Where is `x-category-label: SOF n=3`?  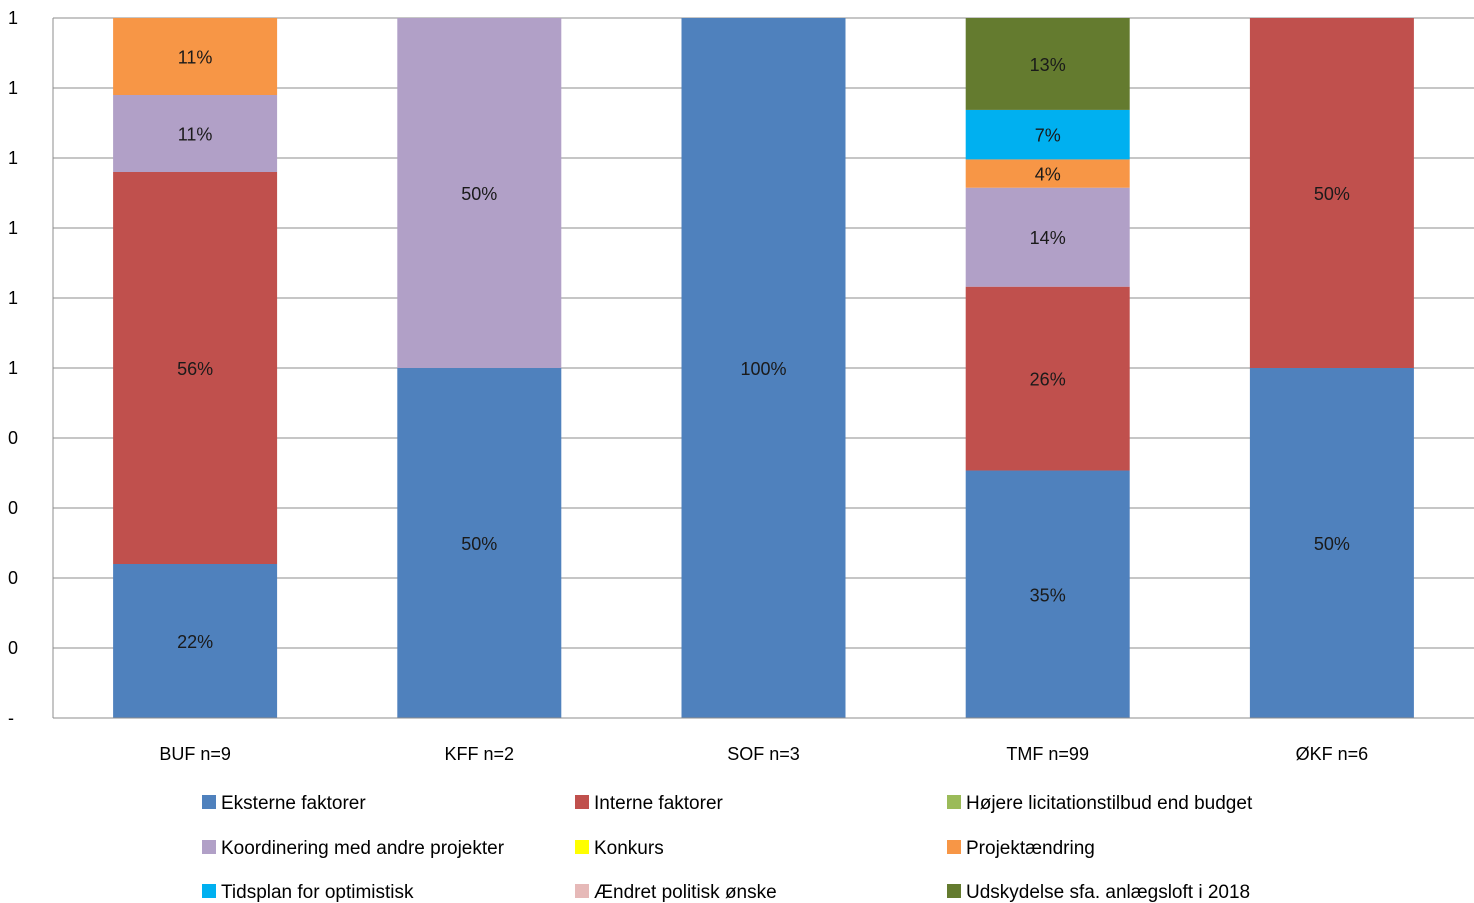
x-category-label: SOF n=3 is located at coordinates (763, 754).